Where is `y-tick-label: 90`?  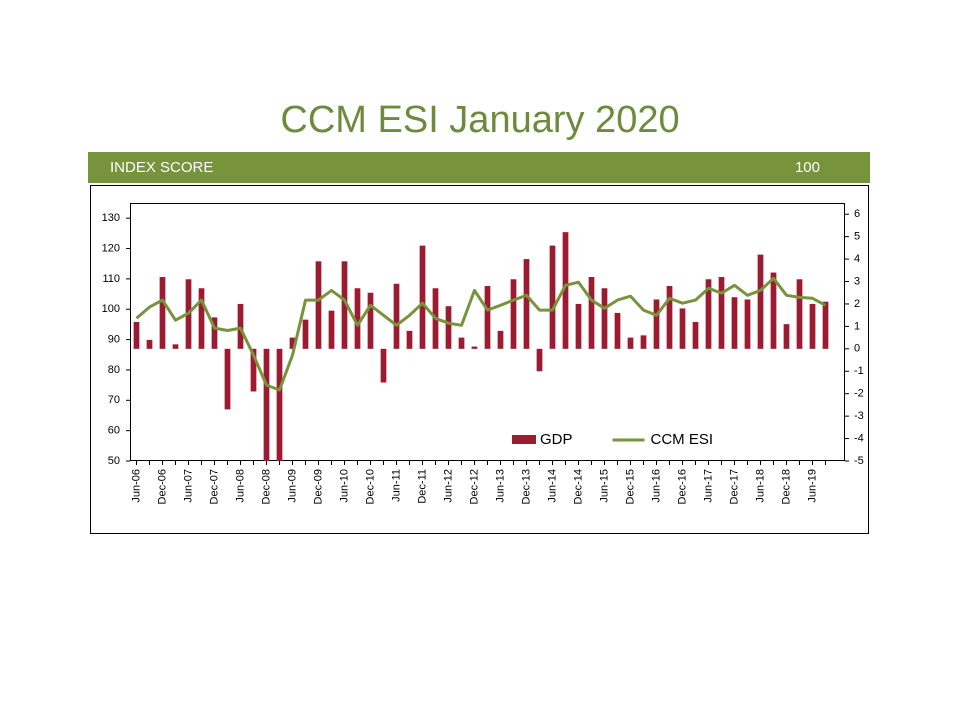
y-tick-label: 90 is located at coordinates (114, 339).